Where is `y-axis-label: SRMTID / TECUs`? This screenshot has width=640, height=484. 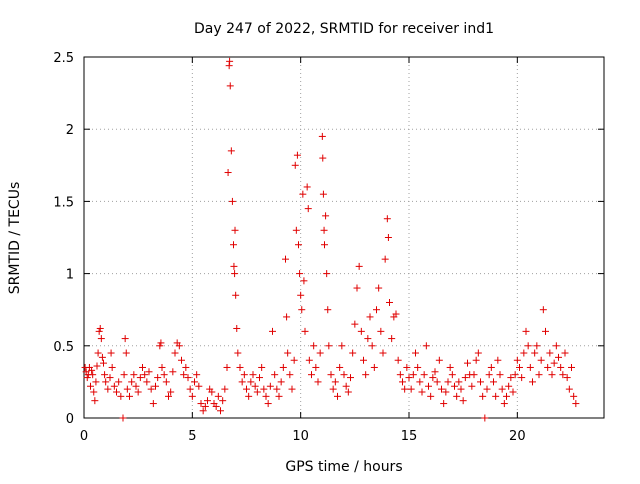
y-axis-label: SRMTID / TECUs is located at coordinates (15, 238).